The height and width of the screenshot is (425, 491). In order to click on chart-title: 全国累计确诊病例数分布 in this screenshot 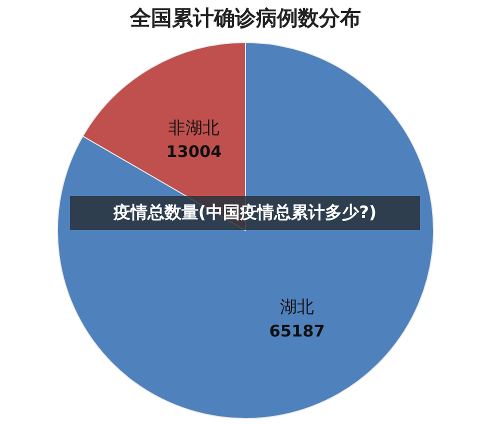, I will do `click(245, 18)`.